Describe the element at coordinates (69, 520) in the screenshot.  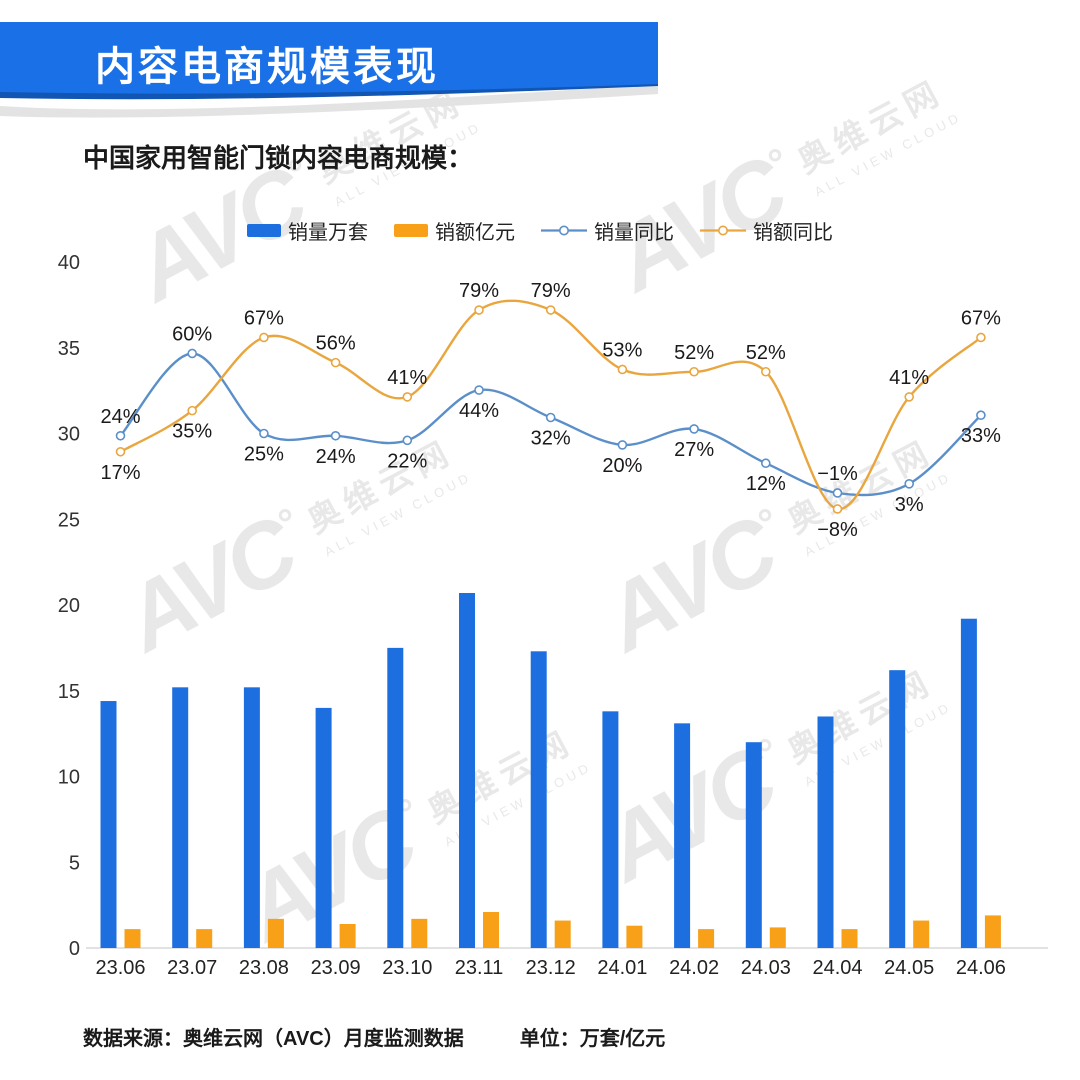
I see `y-tick-label: 25` at that location.